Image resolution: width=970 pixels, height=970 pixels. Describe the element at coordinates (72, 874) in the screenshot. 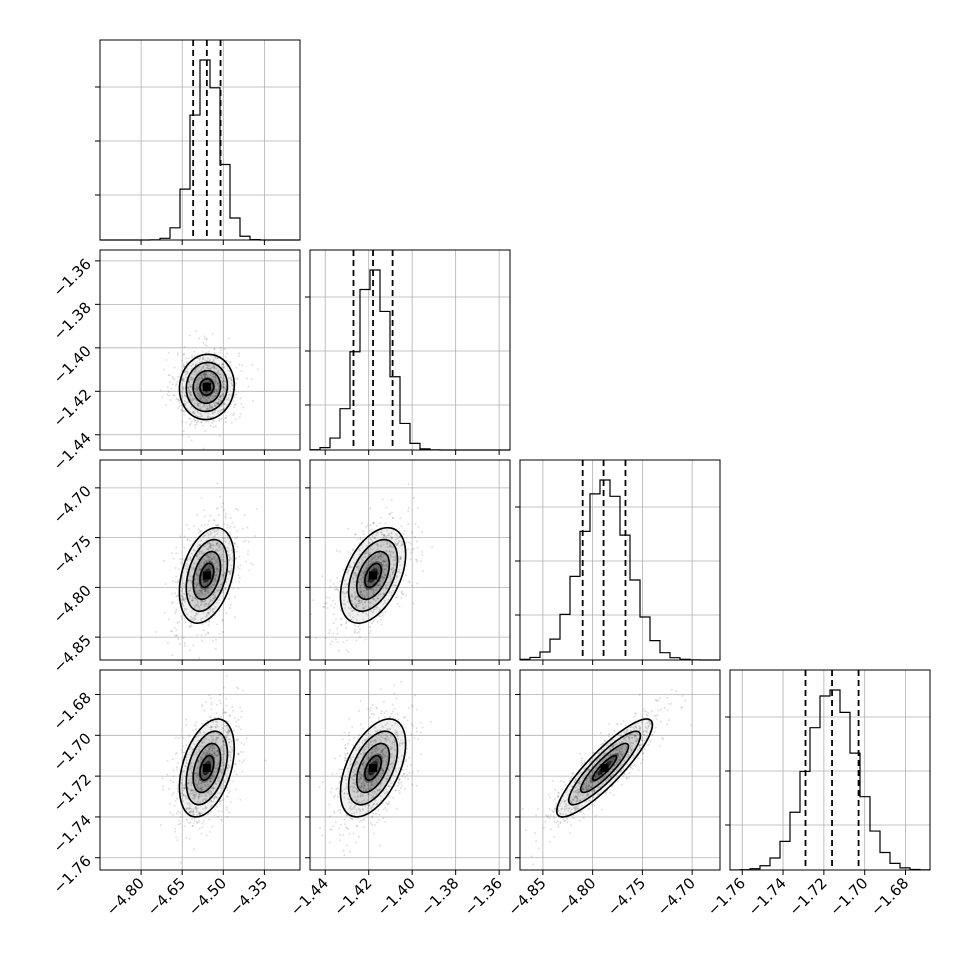

I see `y-tick-label: −1.76` at that location.